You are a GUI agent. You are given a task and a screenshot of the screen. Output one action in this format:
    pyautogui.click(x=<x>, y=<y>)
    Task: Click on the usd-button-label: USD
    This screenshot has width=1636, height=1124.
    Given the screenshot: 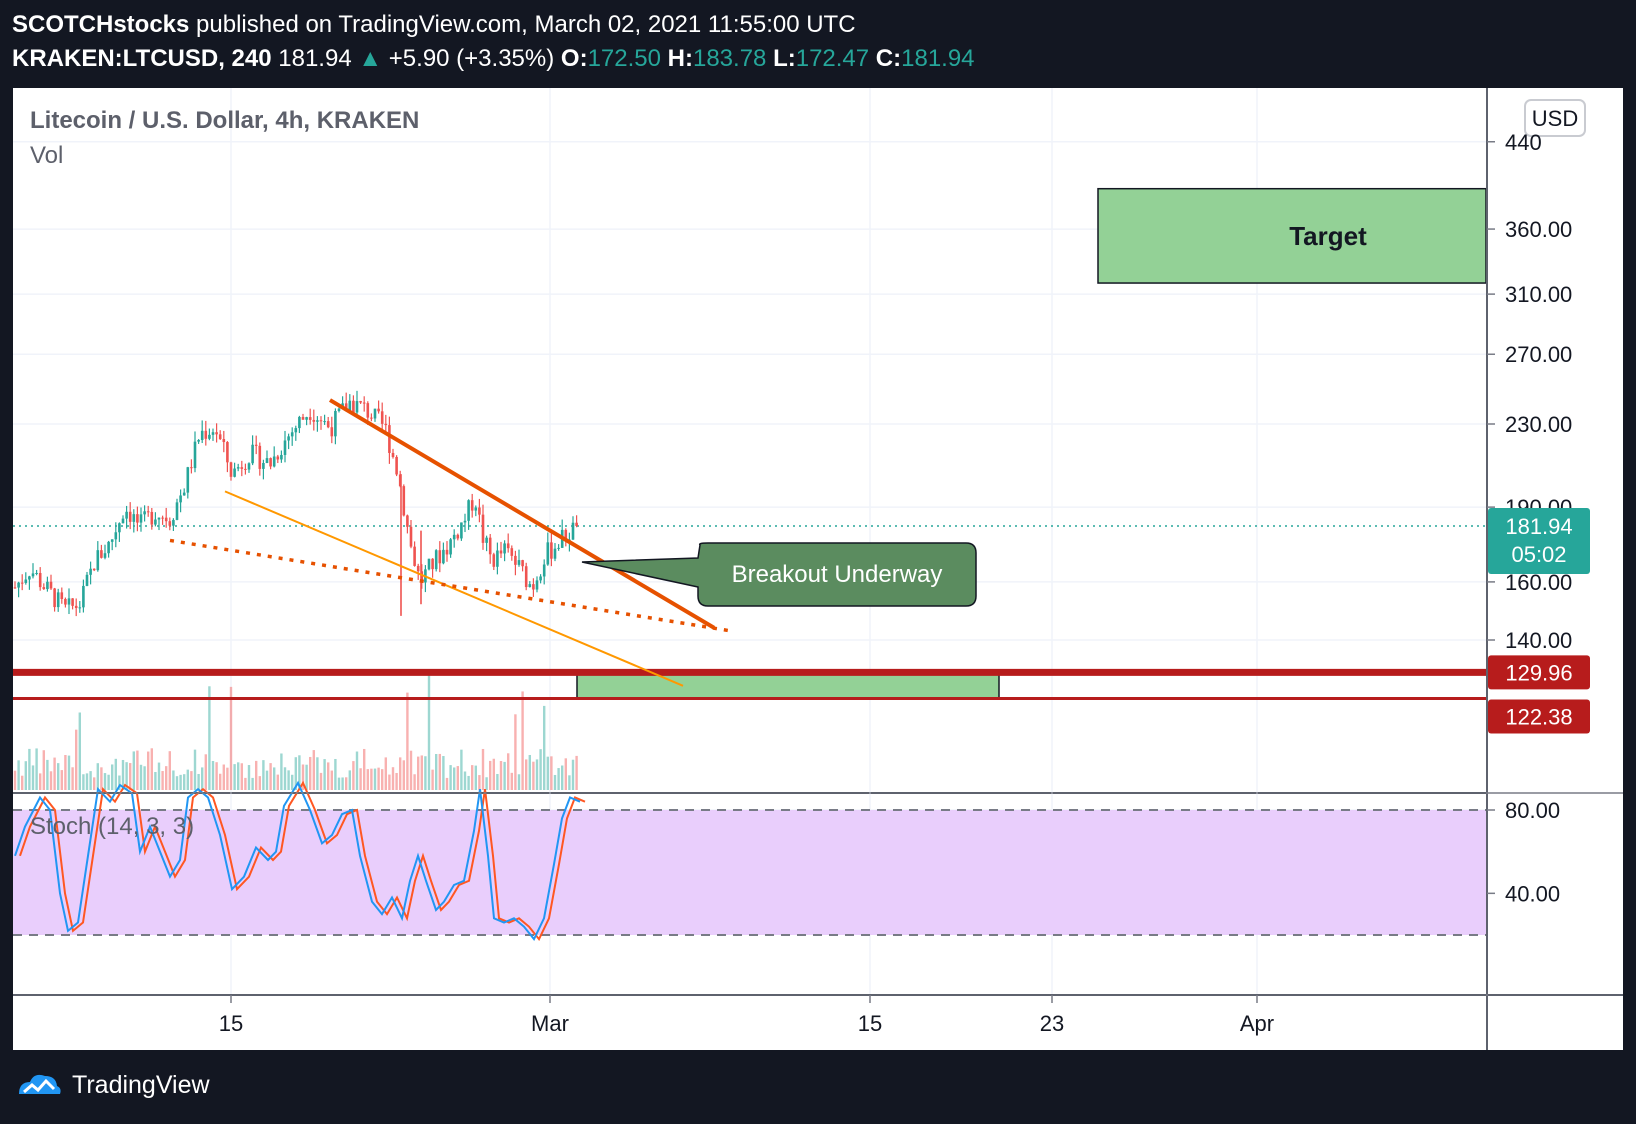 What is the action you would take?
    pyautogui.click(x=1555, y=118)
    